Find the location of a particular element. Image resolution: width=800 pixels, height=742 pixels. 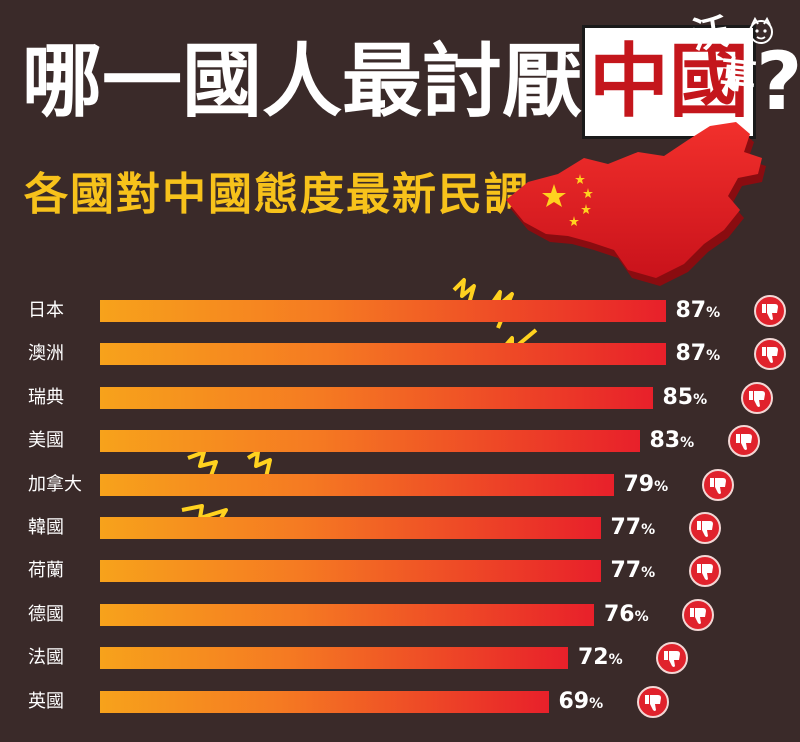

title-main-text: 哪一國人最討厭 is located at coordinates (302, 81).